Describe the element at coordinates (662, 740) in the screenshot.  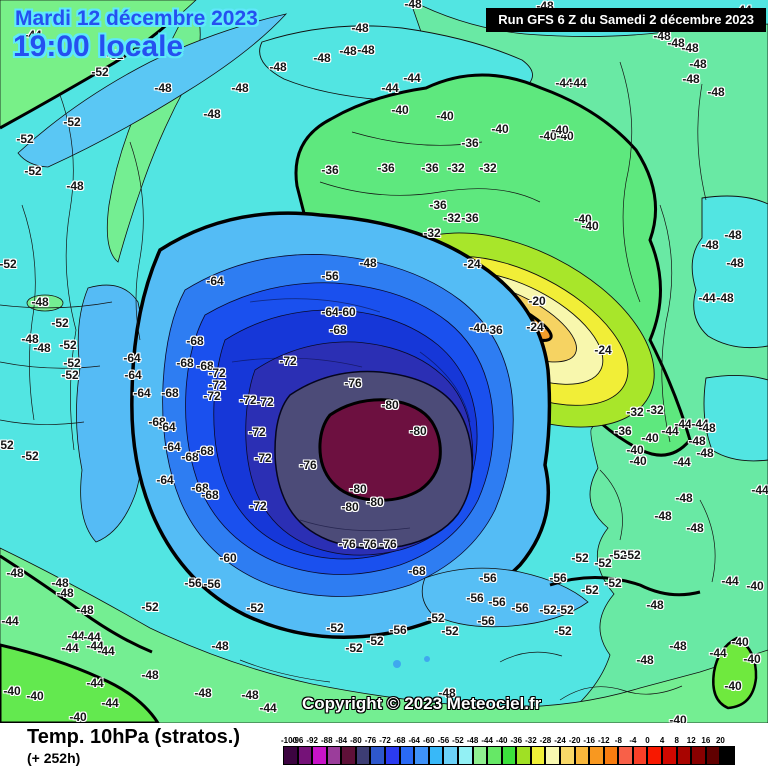
I see `scale-tick-label: 4` at that location.